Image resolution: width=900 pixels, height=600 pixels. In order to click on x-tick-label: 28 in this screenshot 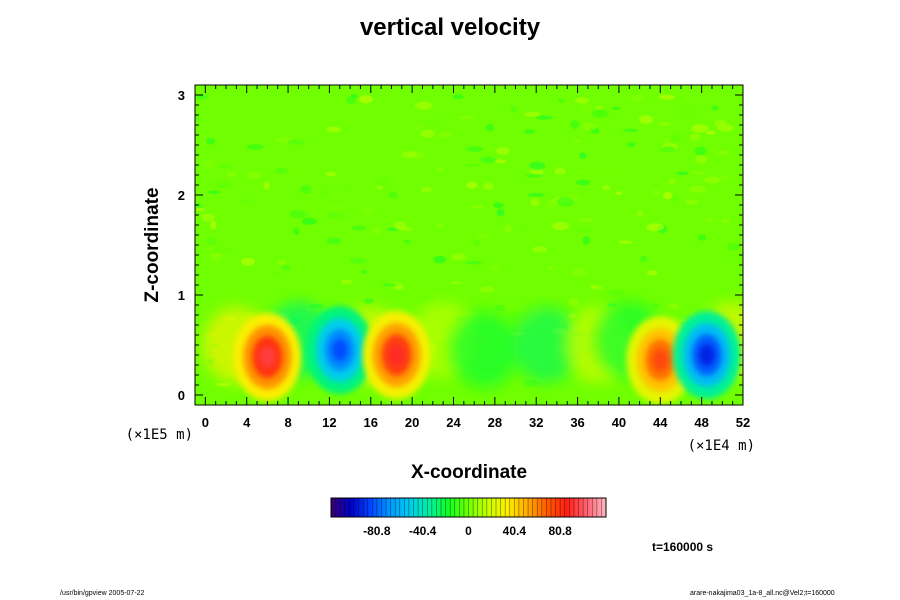, I will do `click(495, 422)`.